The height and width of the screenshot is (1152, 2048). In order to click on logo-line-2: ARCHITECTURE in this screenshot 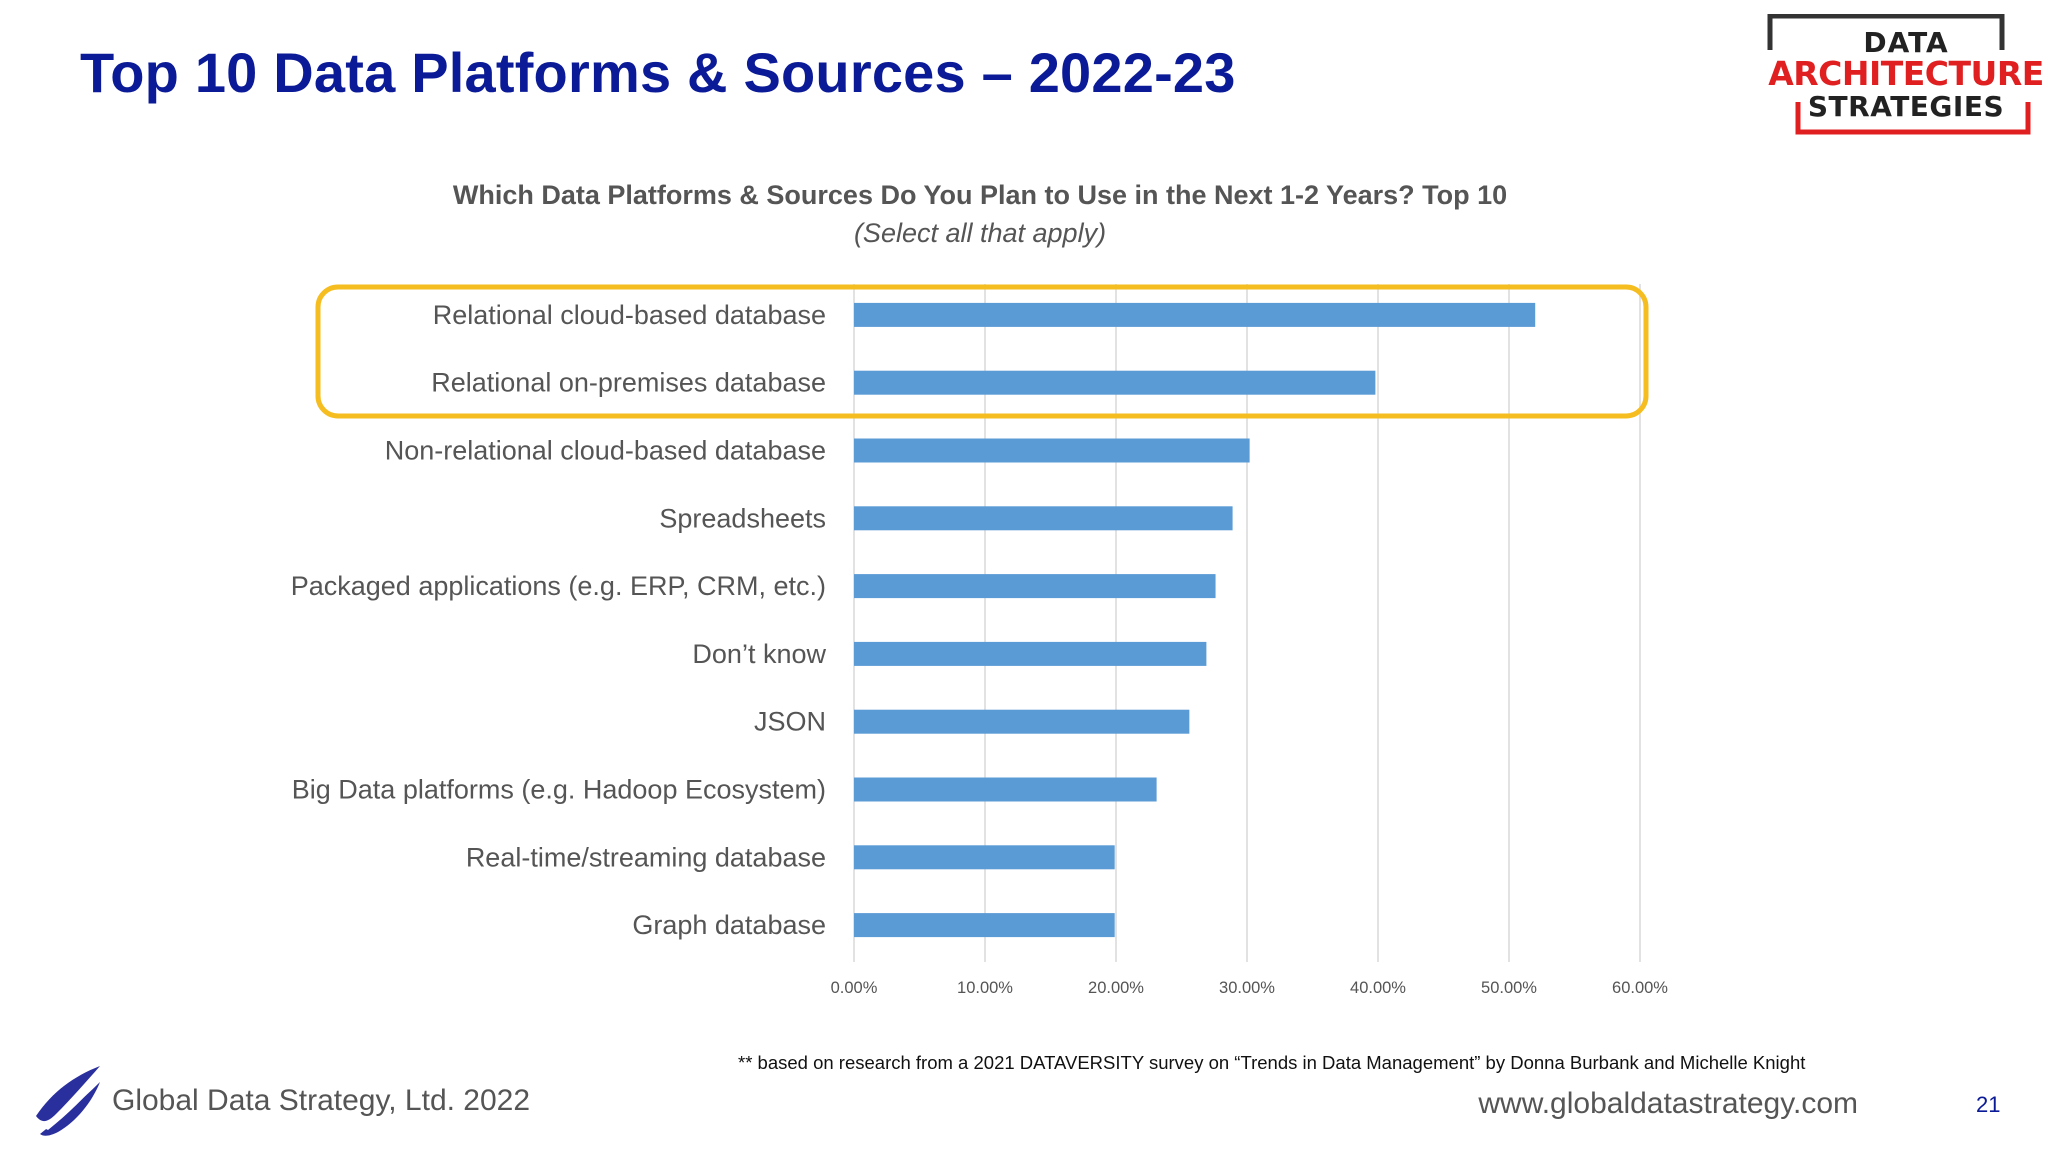, I will do `click(1906, 73)`.